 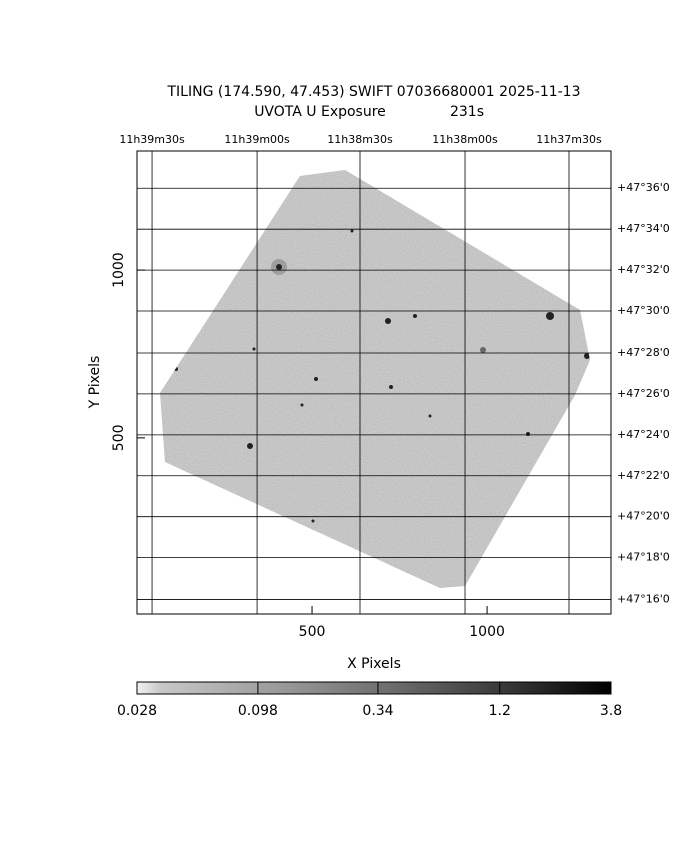 I want to click on x-tick-label: 500, so click(x=312, y=632).